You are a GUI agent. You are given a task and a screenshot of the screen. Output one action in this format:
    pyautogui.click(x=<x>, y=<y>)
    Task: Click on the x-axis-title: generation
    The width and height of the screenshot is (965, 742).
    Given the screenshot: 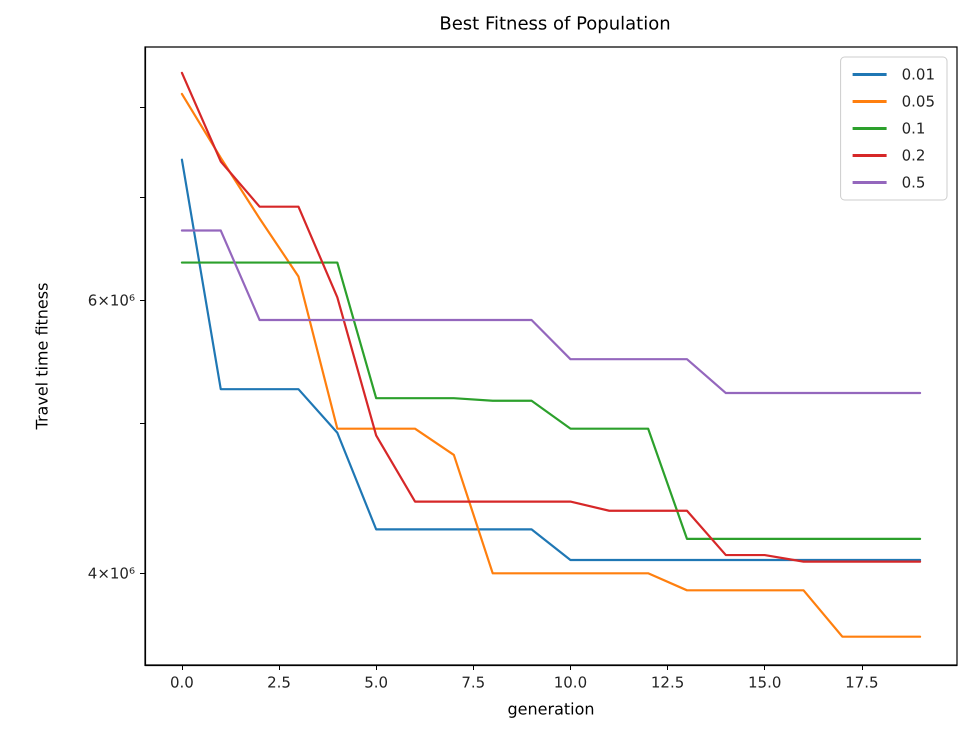 What is the action you would take?
    pyautogui.click(x=551, y=709)
    